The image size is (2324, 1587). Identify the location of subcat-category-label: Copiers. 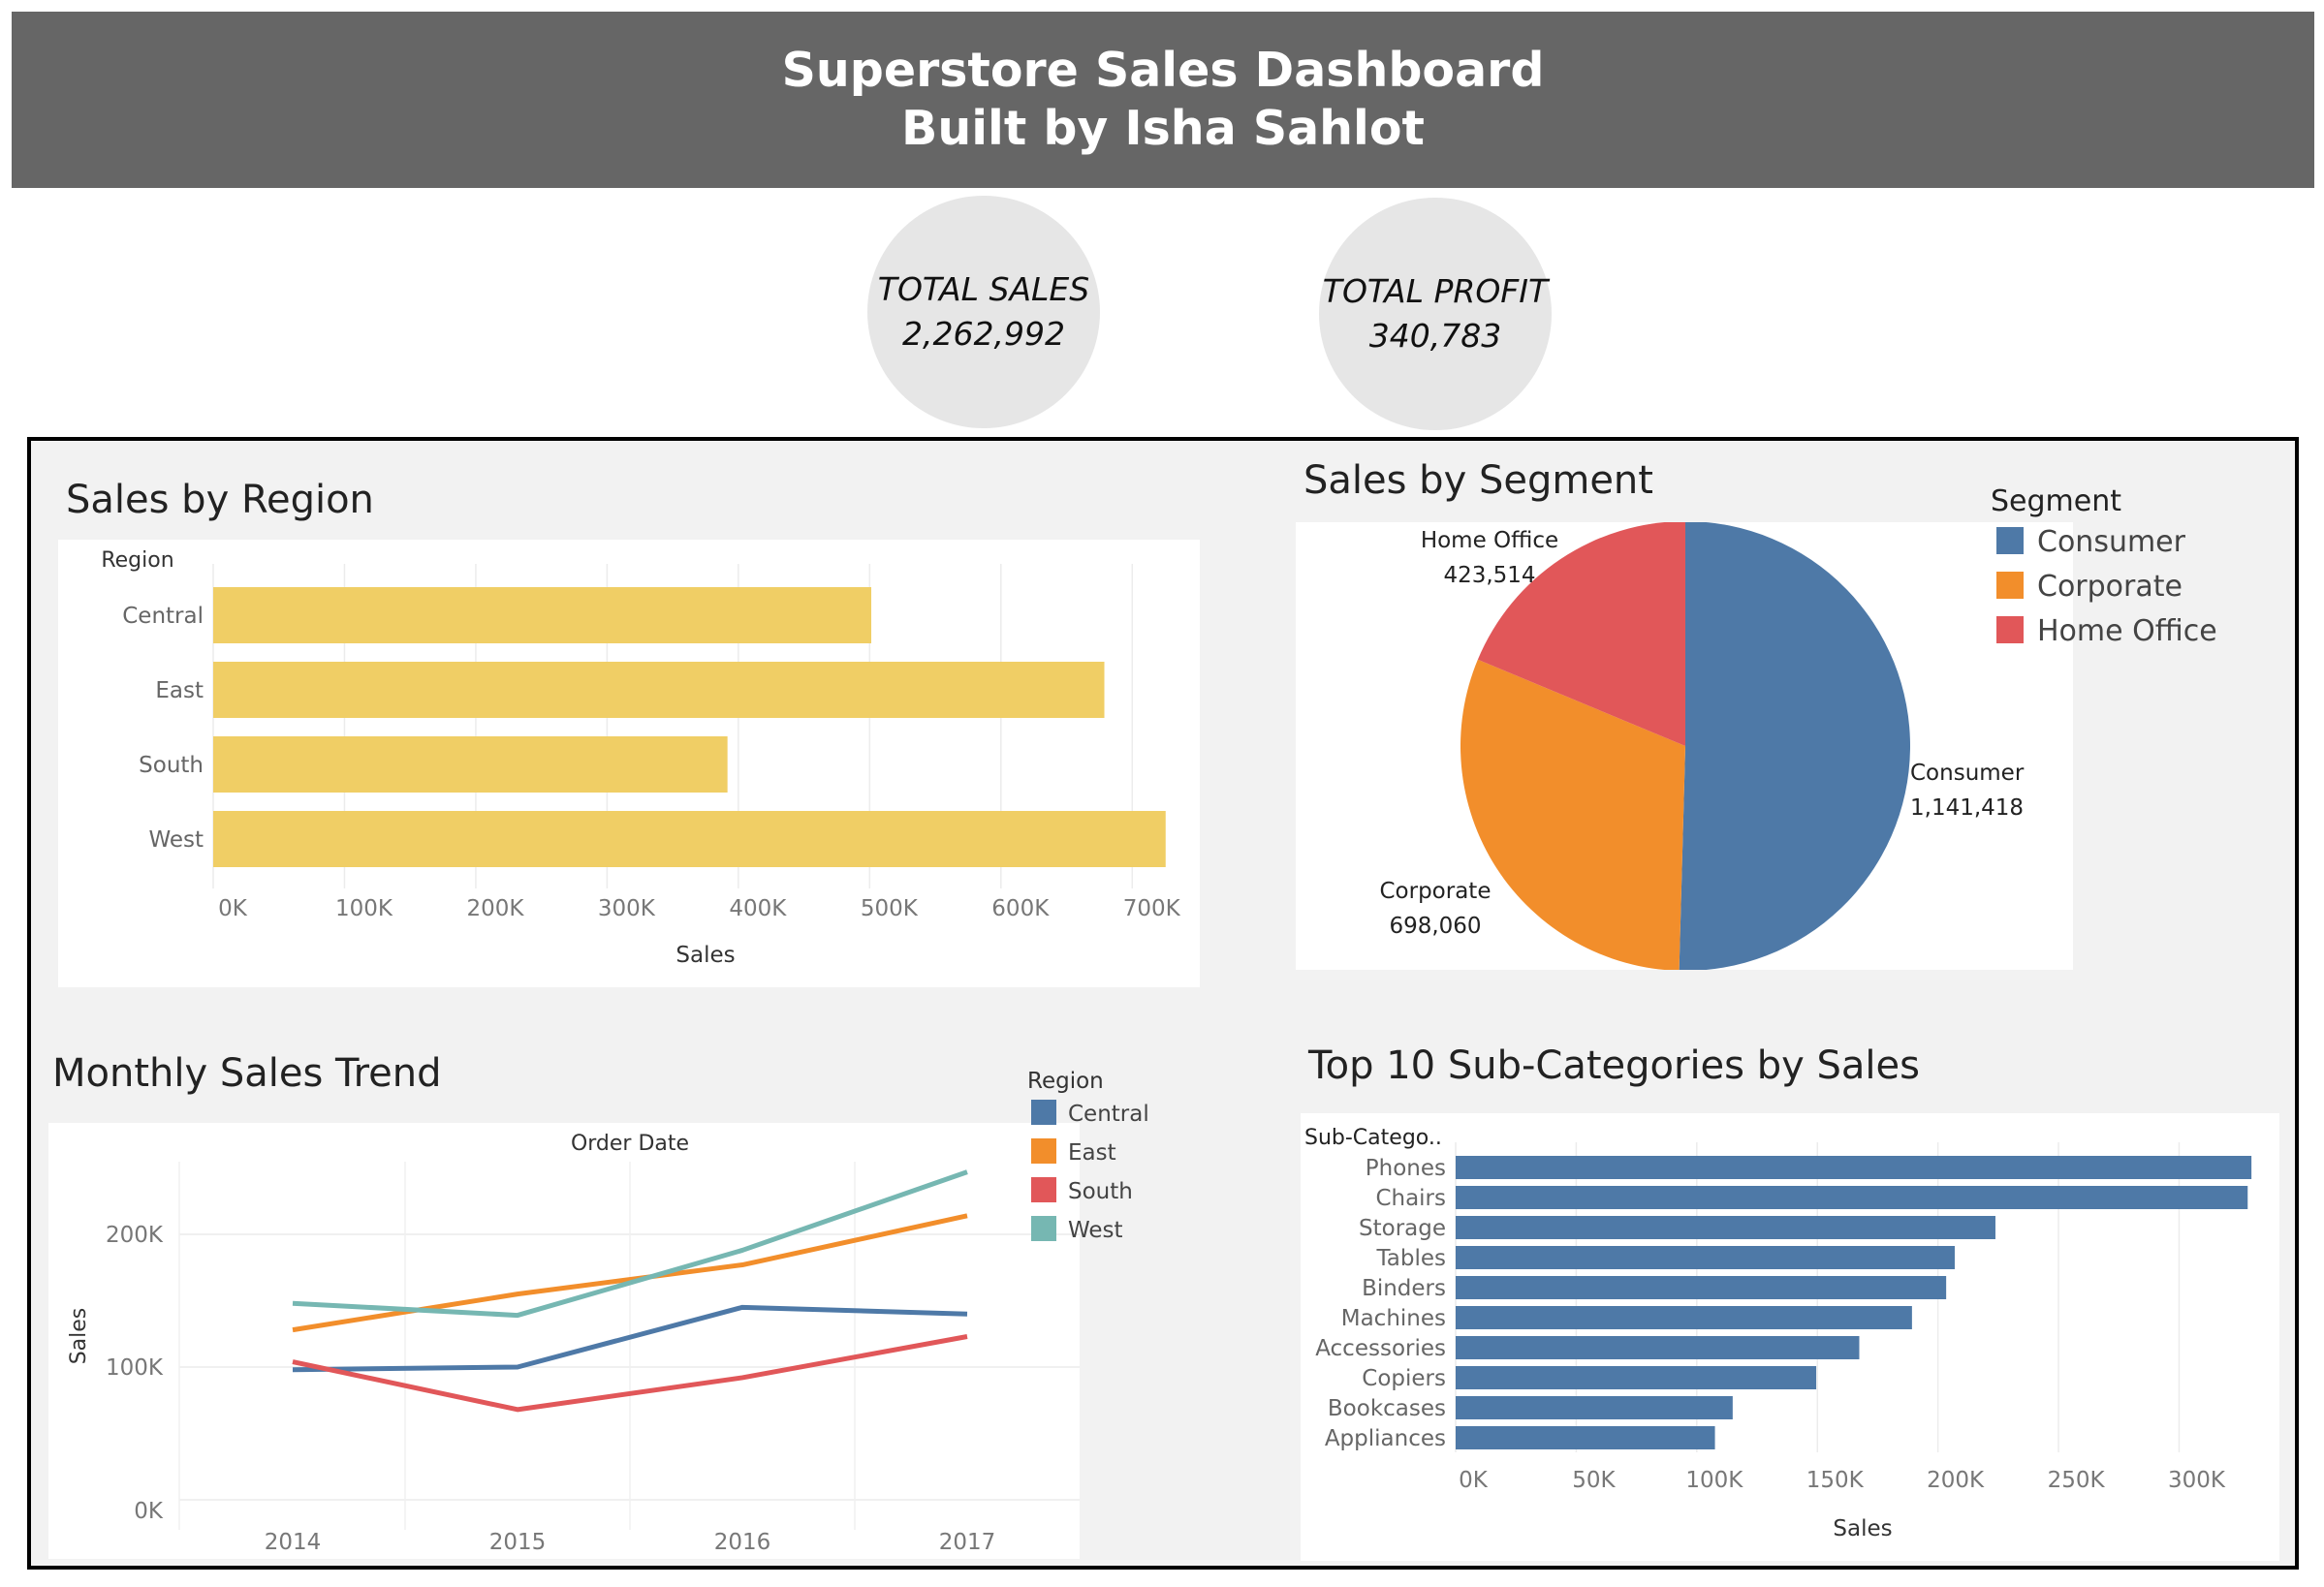
(1404, 1379).